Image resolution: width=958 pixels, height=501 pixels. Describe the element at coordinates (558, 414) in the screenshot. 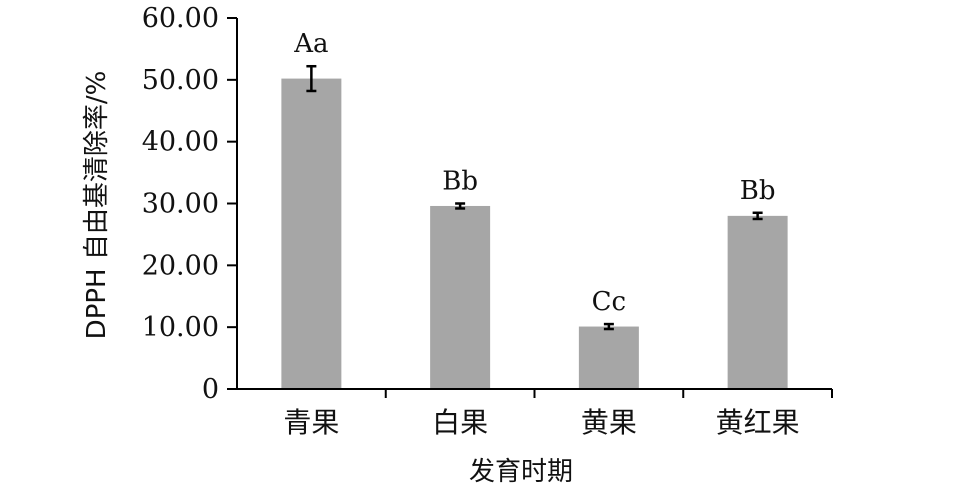

I see `x-axis-ticks: 青果 白果 黄果 黄红果` at that location.